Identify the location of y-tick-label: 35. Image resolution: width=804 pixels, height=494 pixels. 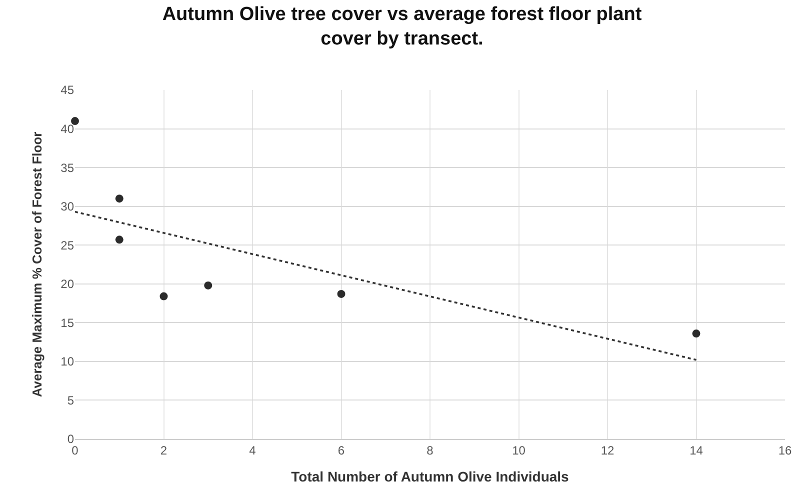
(67, 167).